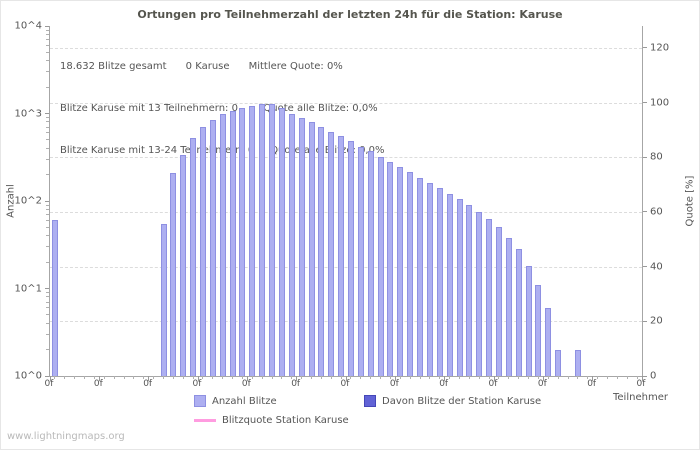 The image size is (700, 450). What do you see at coordinates (271, 420) in the screenshot?
I see `legend-item-blitzquote: Blitzquote Station Karuse` at bounding box center [271, 420].